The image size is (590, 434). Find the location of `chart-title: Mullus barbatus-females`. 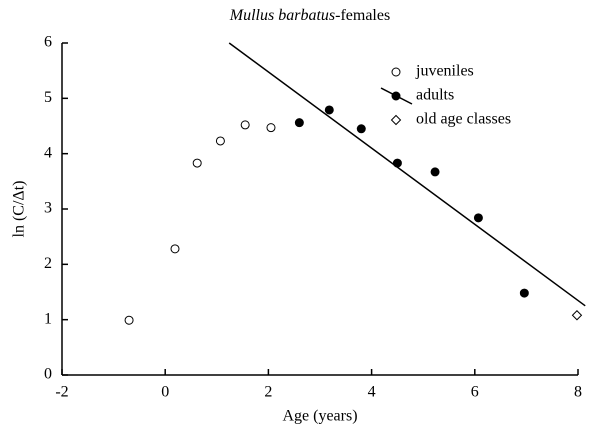

chart-title: Mullus barbatus-females is located at coordinates (309, 15).